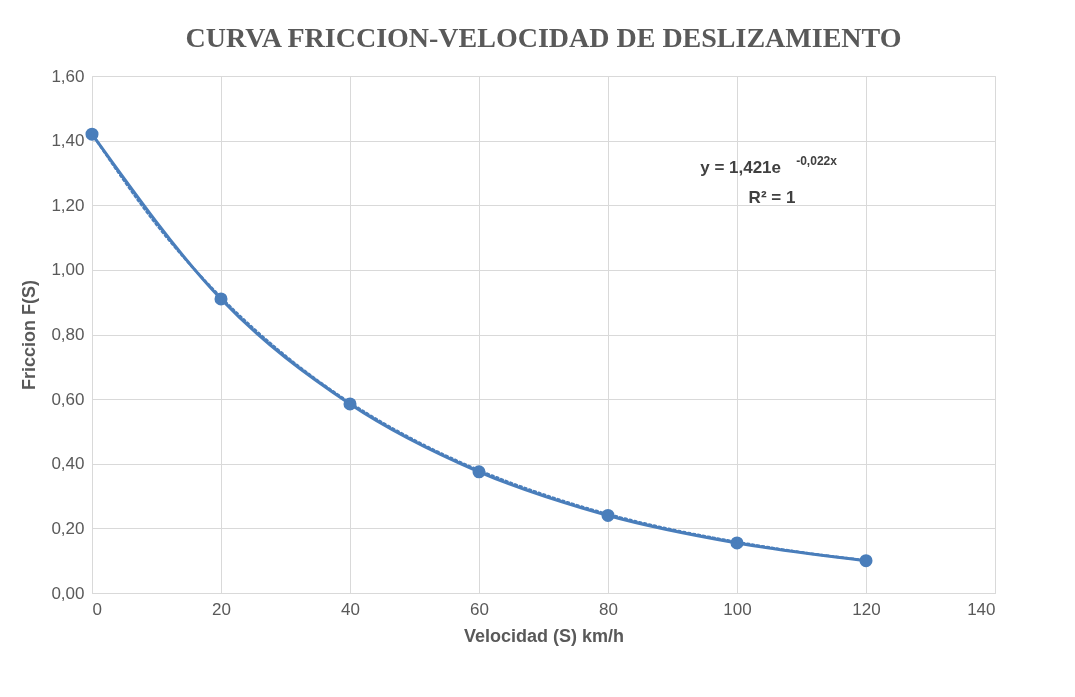 The height and width of the screenshot is (697, 1075). What do you see at coordinates (866, 609) in the screenshot?
I see `x-tick-label: 120` at bounding box center [866, 609].